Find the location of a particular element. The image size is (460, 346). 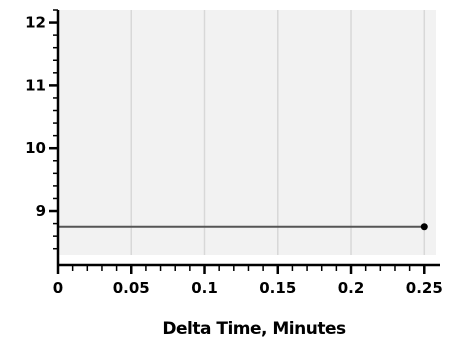

data-point-marker is located at coordinates (424, 227).